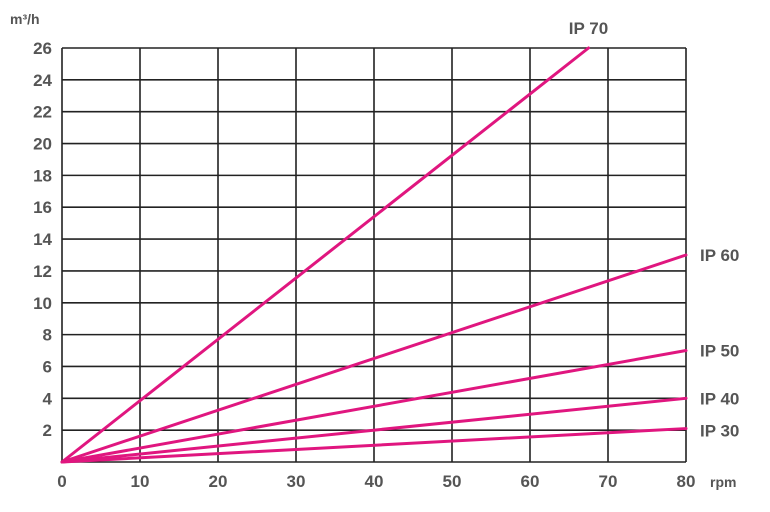 This screenshot has height=512, width=770. What do you see at coordinates (25, 19) in the screenshot?
I see `y-axis-label: m³/h` at bounding box center [25, 19].